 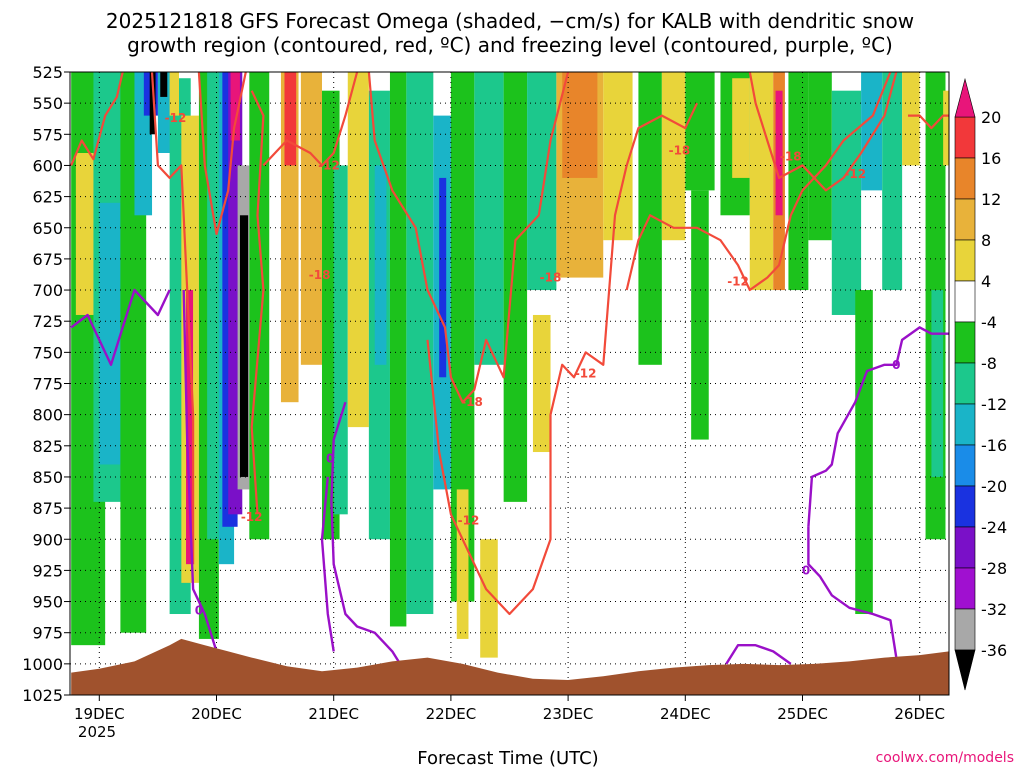 I want to click on colorbar-label-5: -4, so click(x=989, y=322).